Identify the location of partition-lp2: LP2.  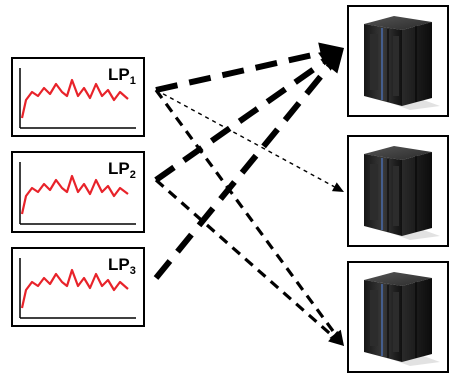
(78, 192).